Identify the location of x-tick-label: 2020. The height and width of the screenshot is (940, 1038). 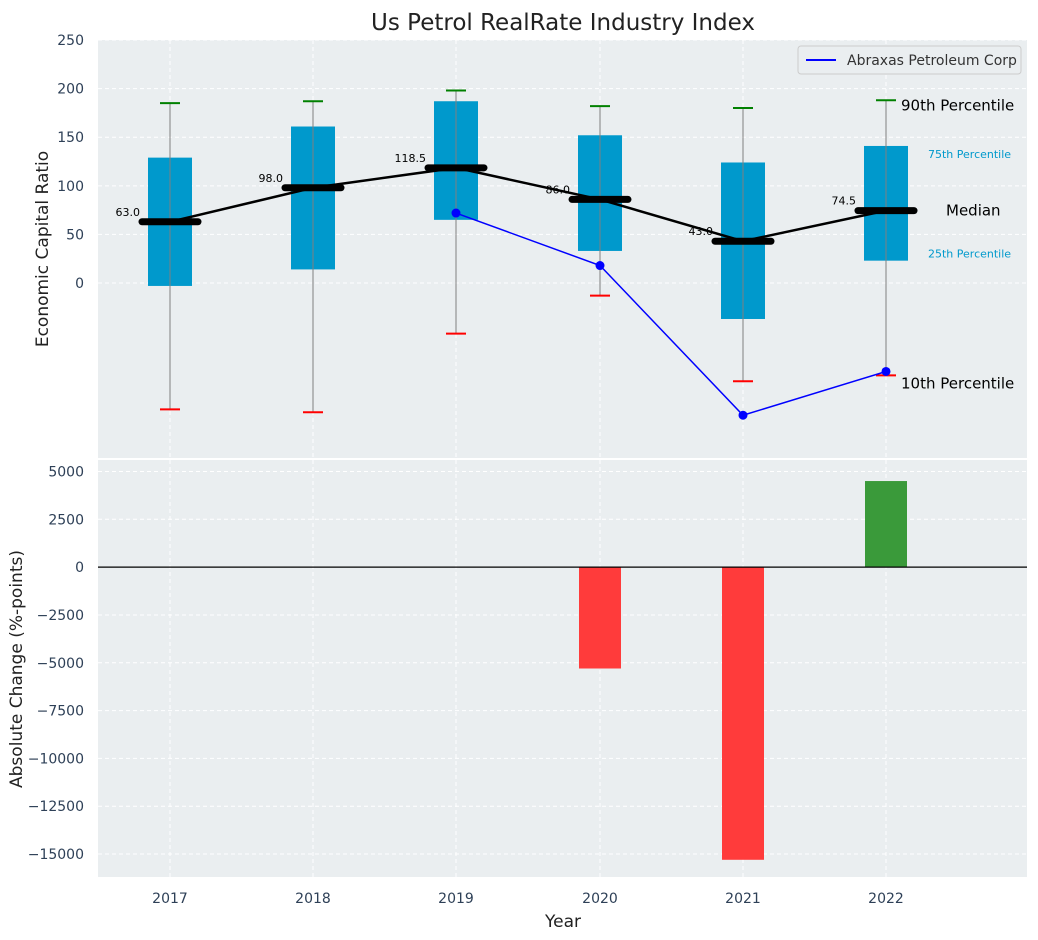
(600, 899).